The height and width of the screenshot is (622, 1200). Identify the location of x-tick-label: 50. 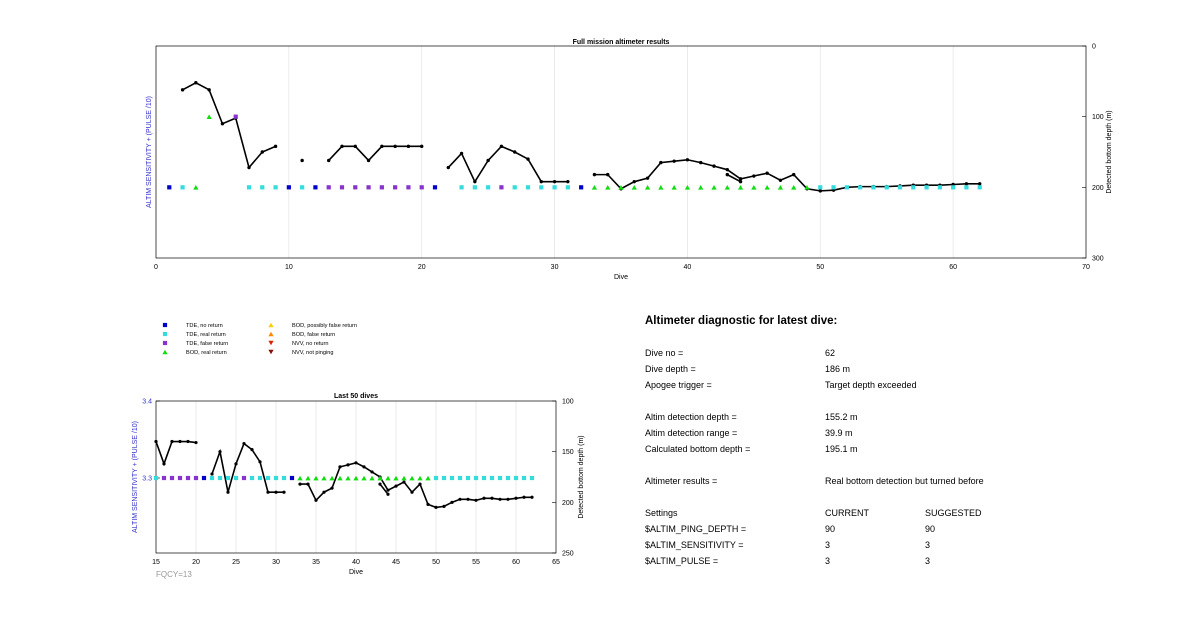
(436, 562).